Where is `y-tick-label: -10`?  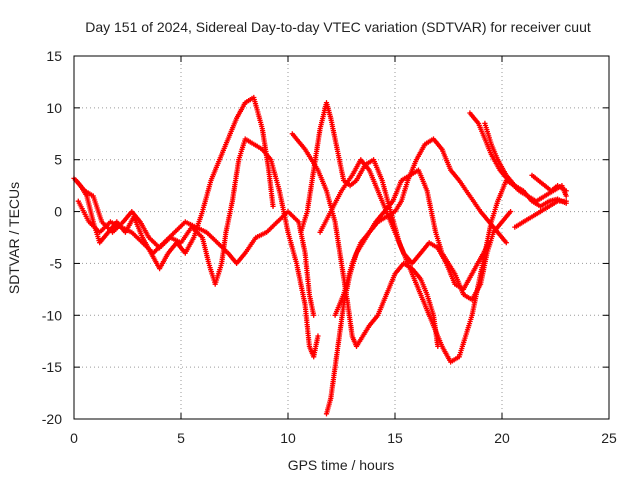
y-tick-label: -10 is located at coordinates (52, 315).